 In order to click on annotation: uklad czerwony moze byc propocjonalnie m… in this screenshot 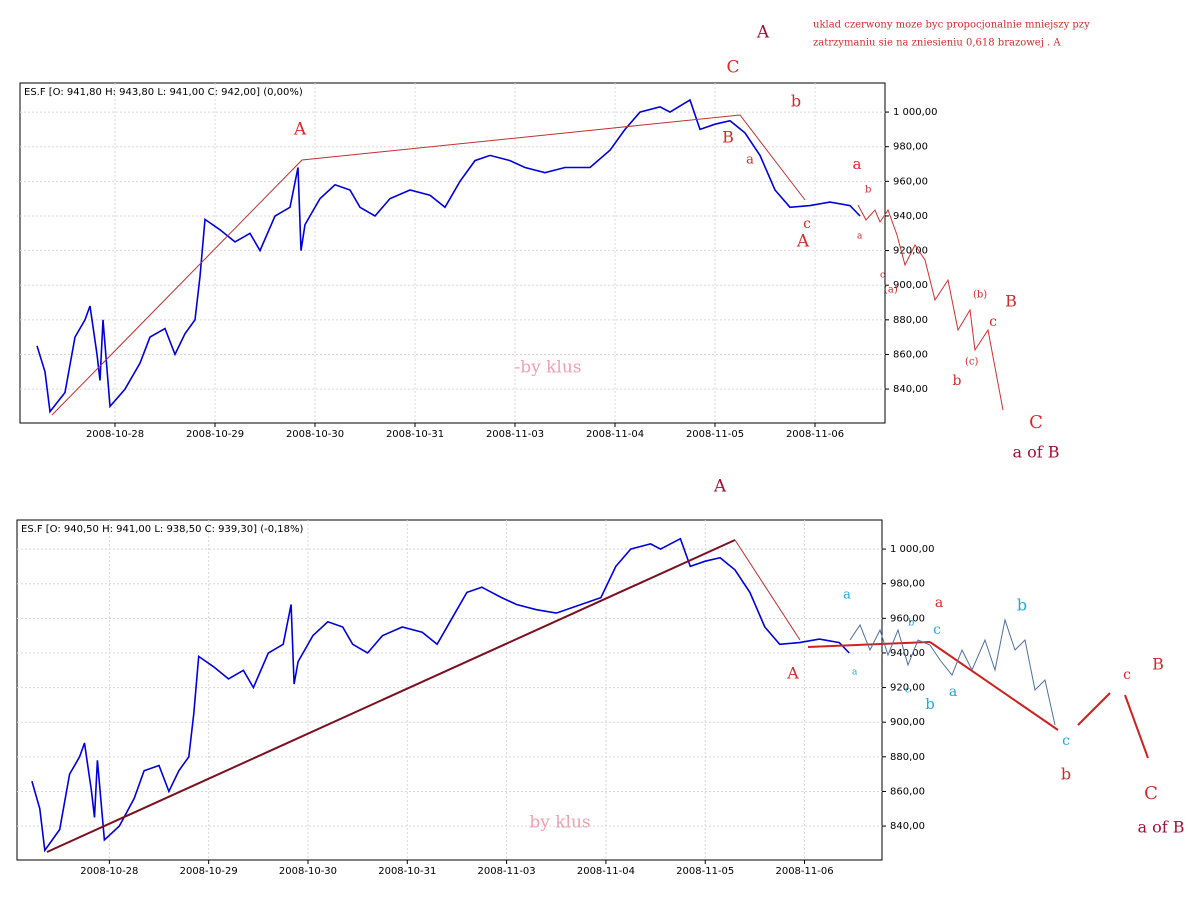, I will do `click(951, 25)`.